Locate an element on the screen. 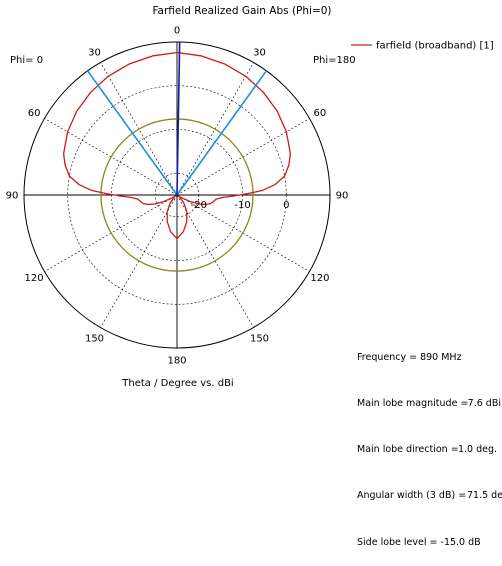 This screenshot has height=566, width=502. marker-layer is located at coordinates (177, 119).